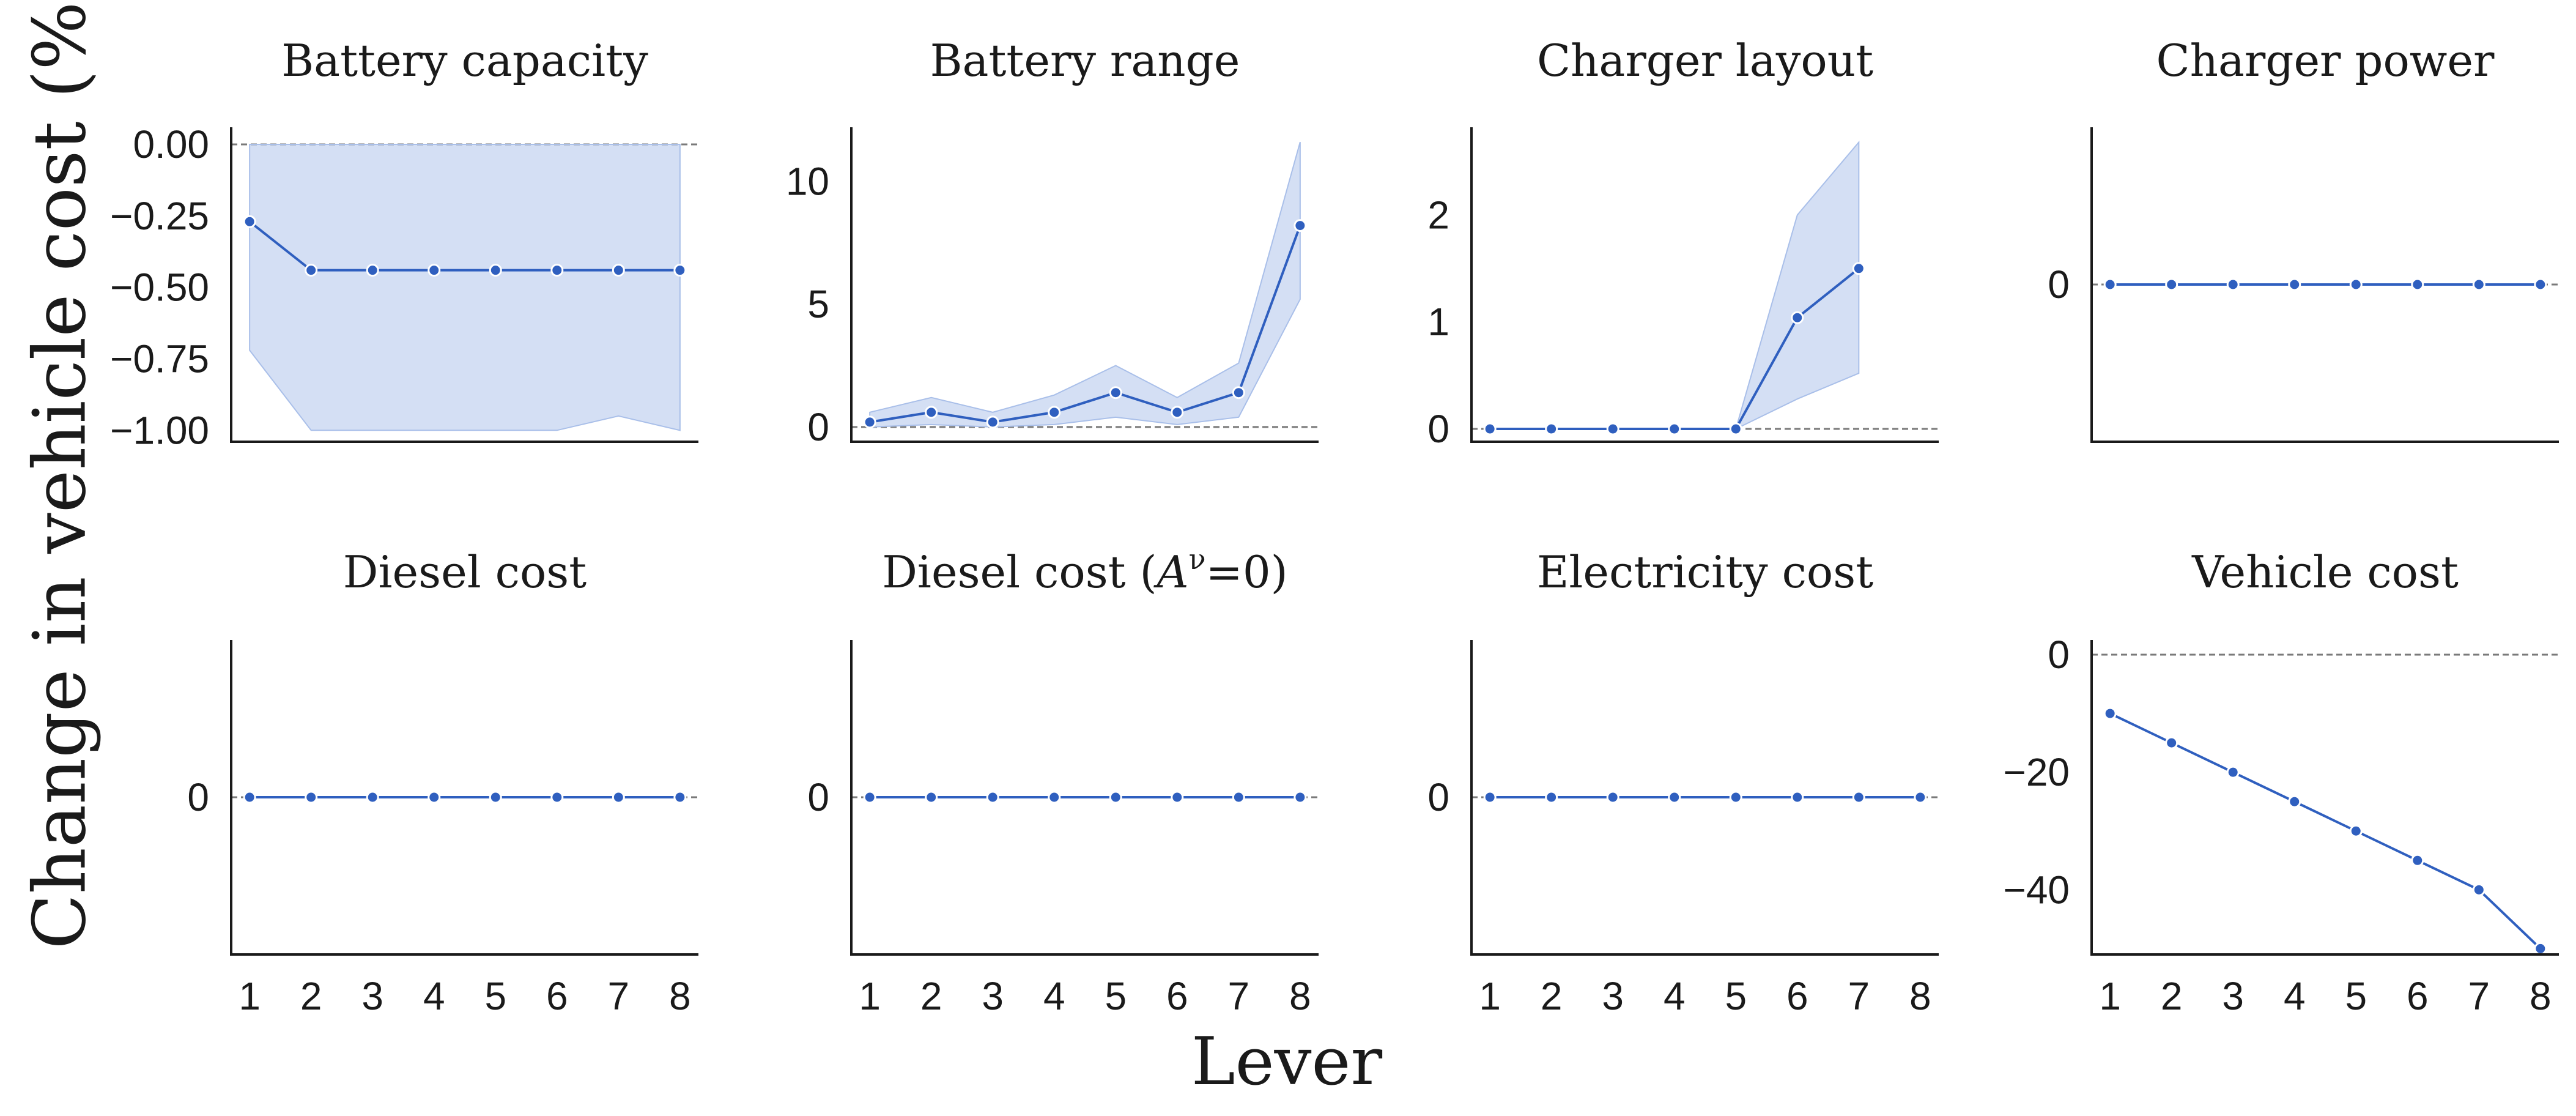  What do you see at coordinates (807, 181) in the screenshot?
I see `y-tick-label: 10` at bounding box center [807, 181].